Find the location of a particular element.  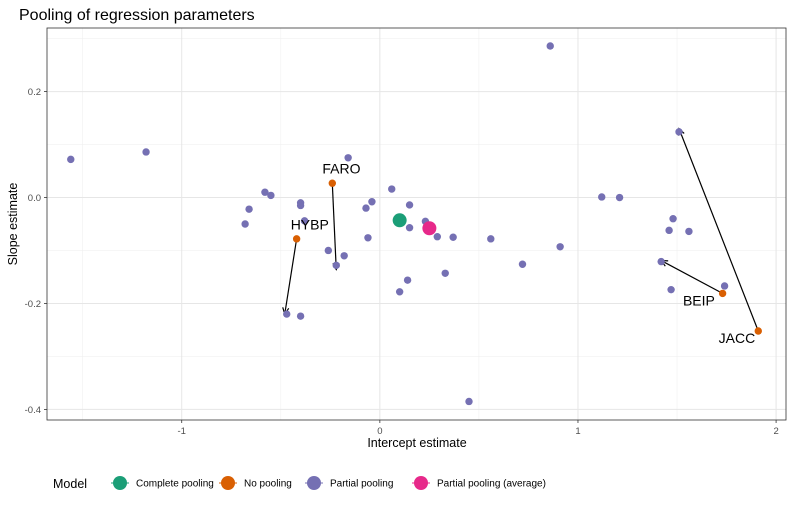

x-axis-ticks: -1 0 1 2 is located at coordinates (478, 428).